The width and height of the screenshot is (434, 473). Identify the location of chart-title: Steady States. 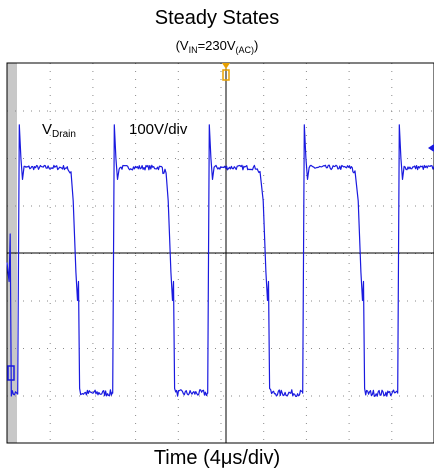
(217, 18).